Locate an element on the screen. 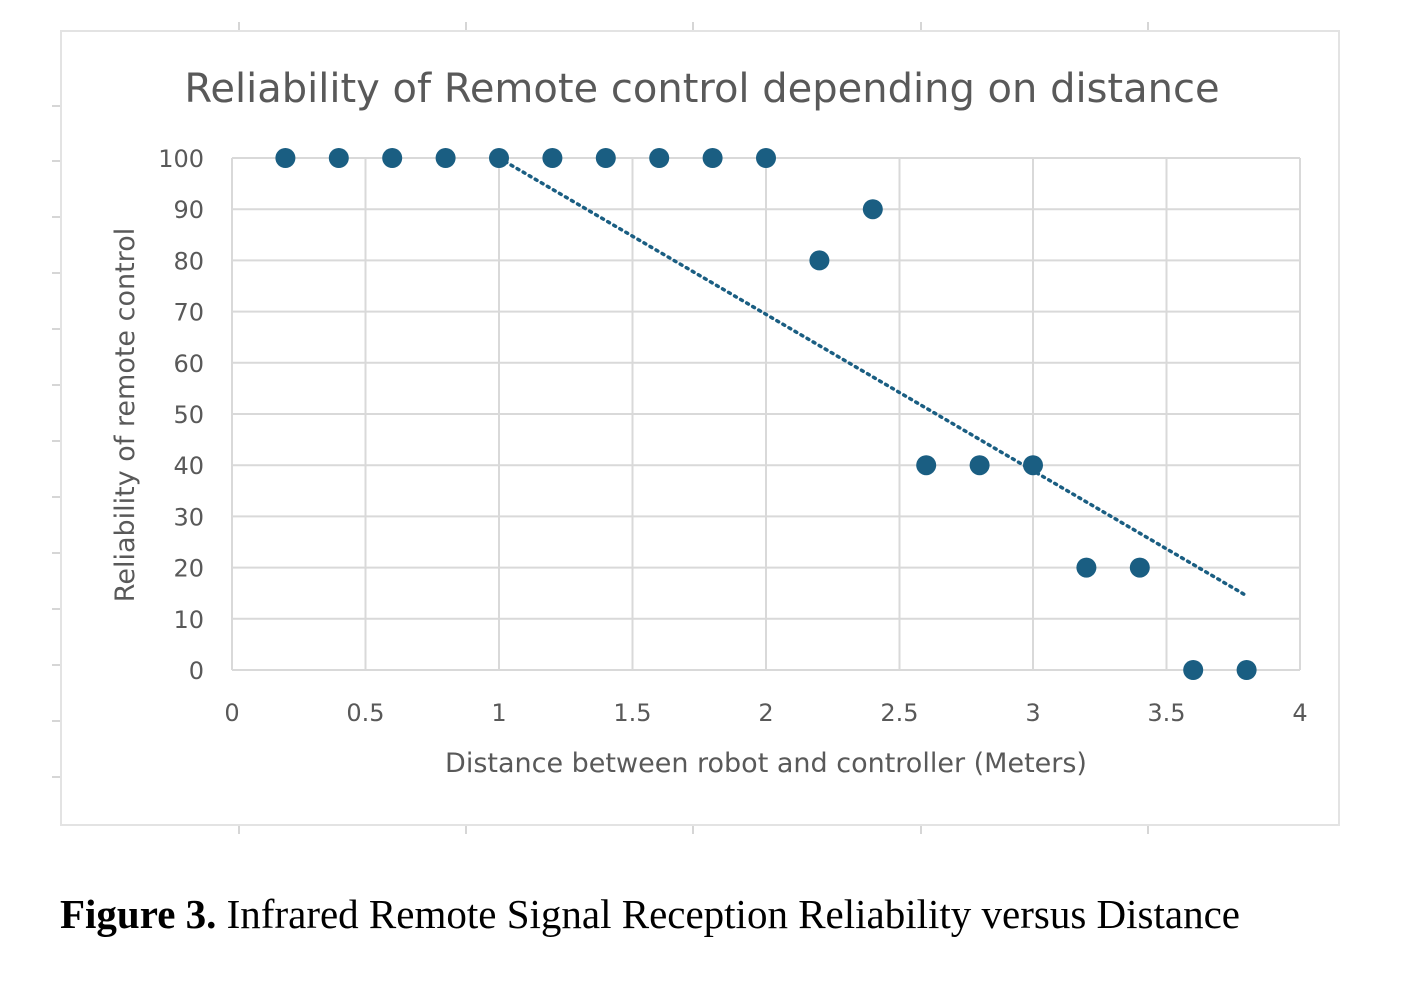 The width and height of the screenshot is (1406, 984). y-axis-ticks: 0 10 20 30 40 50 60 70 80 90 100 is located at coordinates (181, 415).